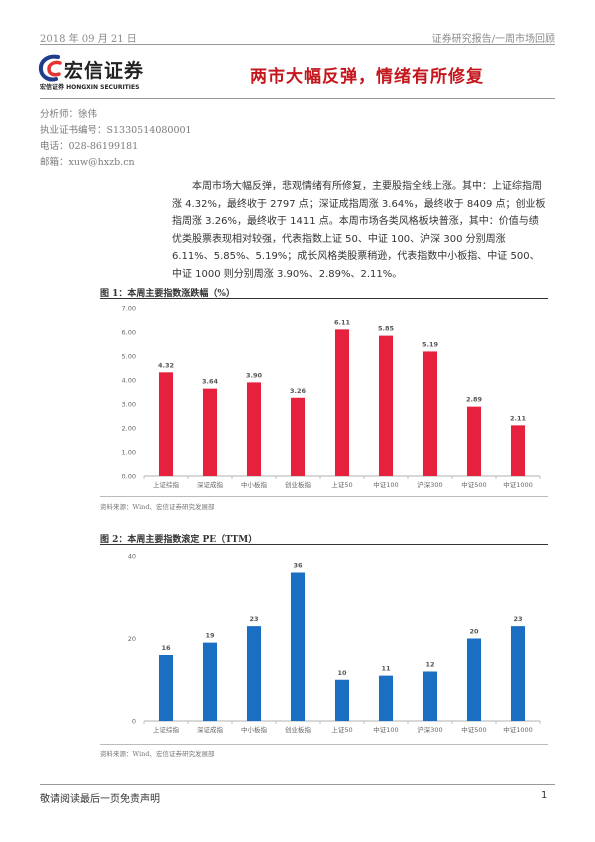 The width and height of the screenshot is (595, 842). Describe the element at coordinates (297, 784) in the screenshot. I see `footer-rule` at that location.